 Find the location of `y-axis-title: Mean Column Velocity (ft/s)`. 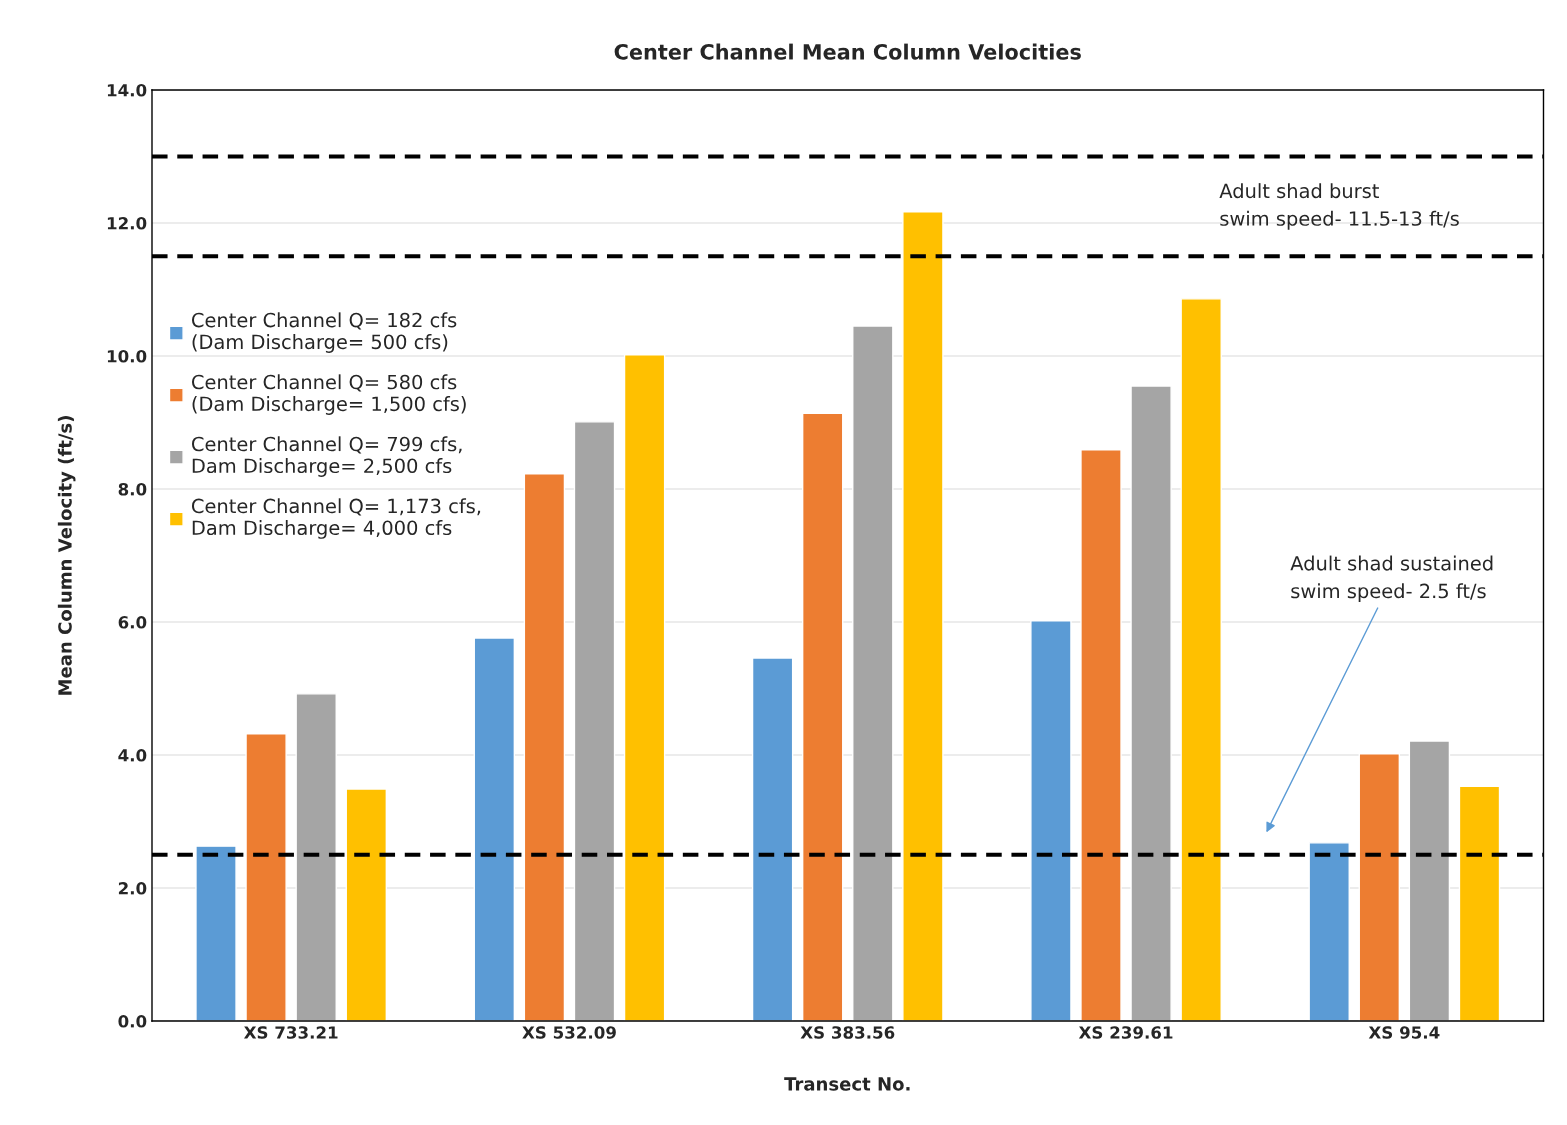

y-axis-title: Mean Column Velocity (ft/s) is located at coordinates (66, 555).